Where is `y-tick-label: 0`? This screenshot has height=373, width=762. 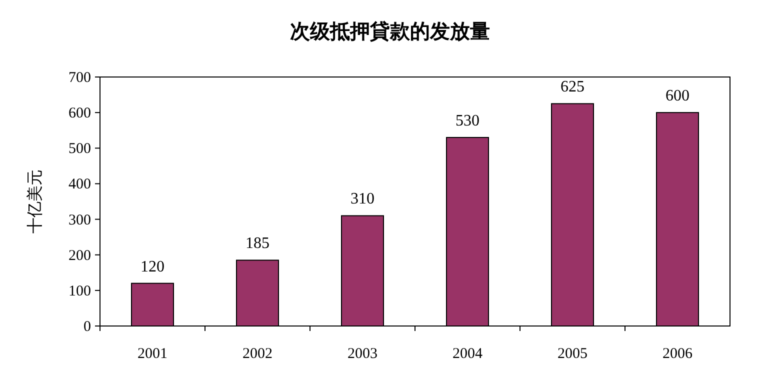
y-tick-label: 0 is located at coordinates (87, 327).